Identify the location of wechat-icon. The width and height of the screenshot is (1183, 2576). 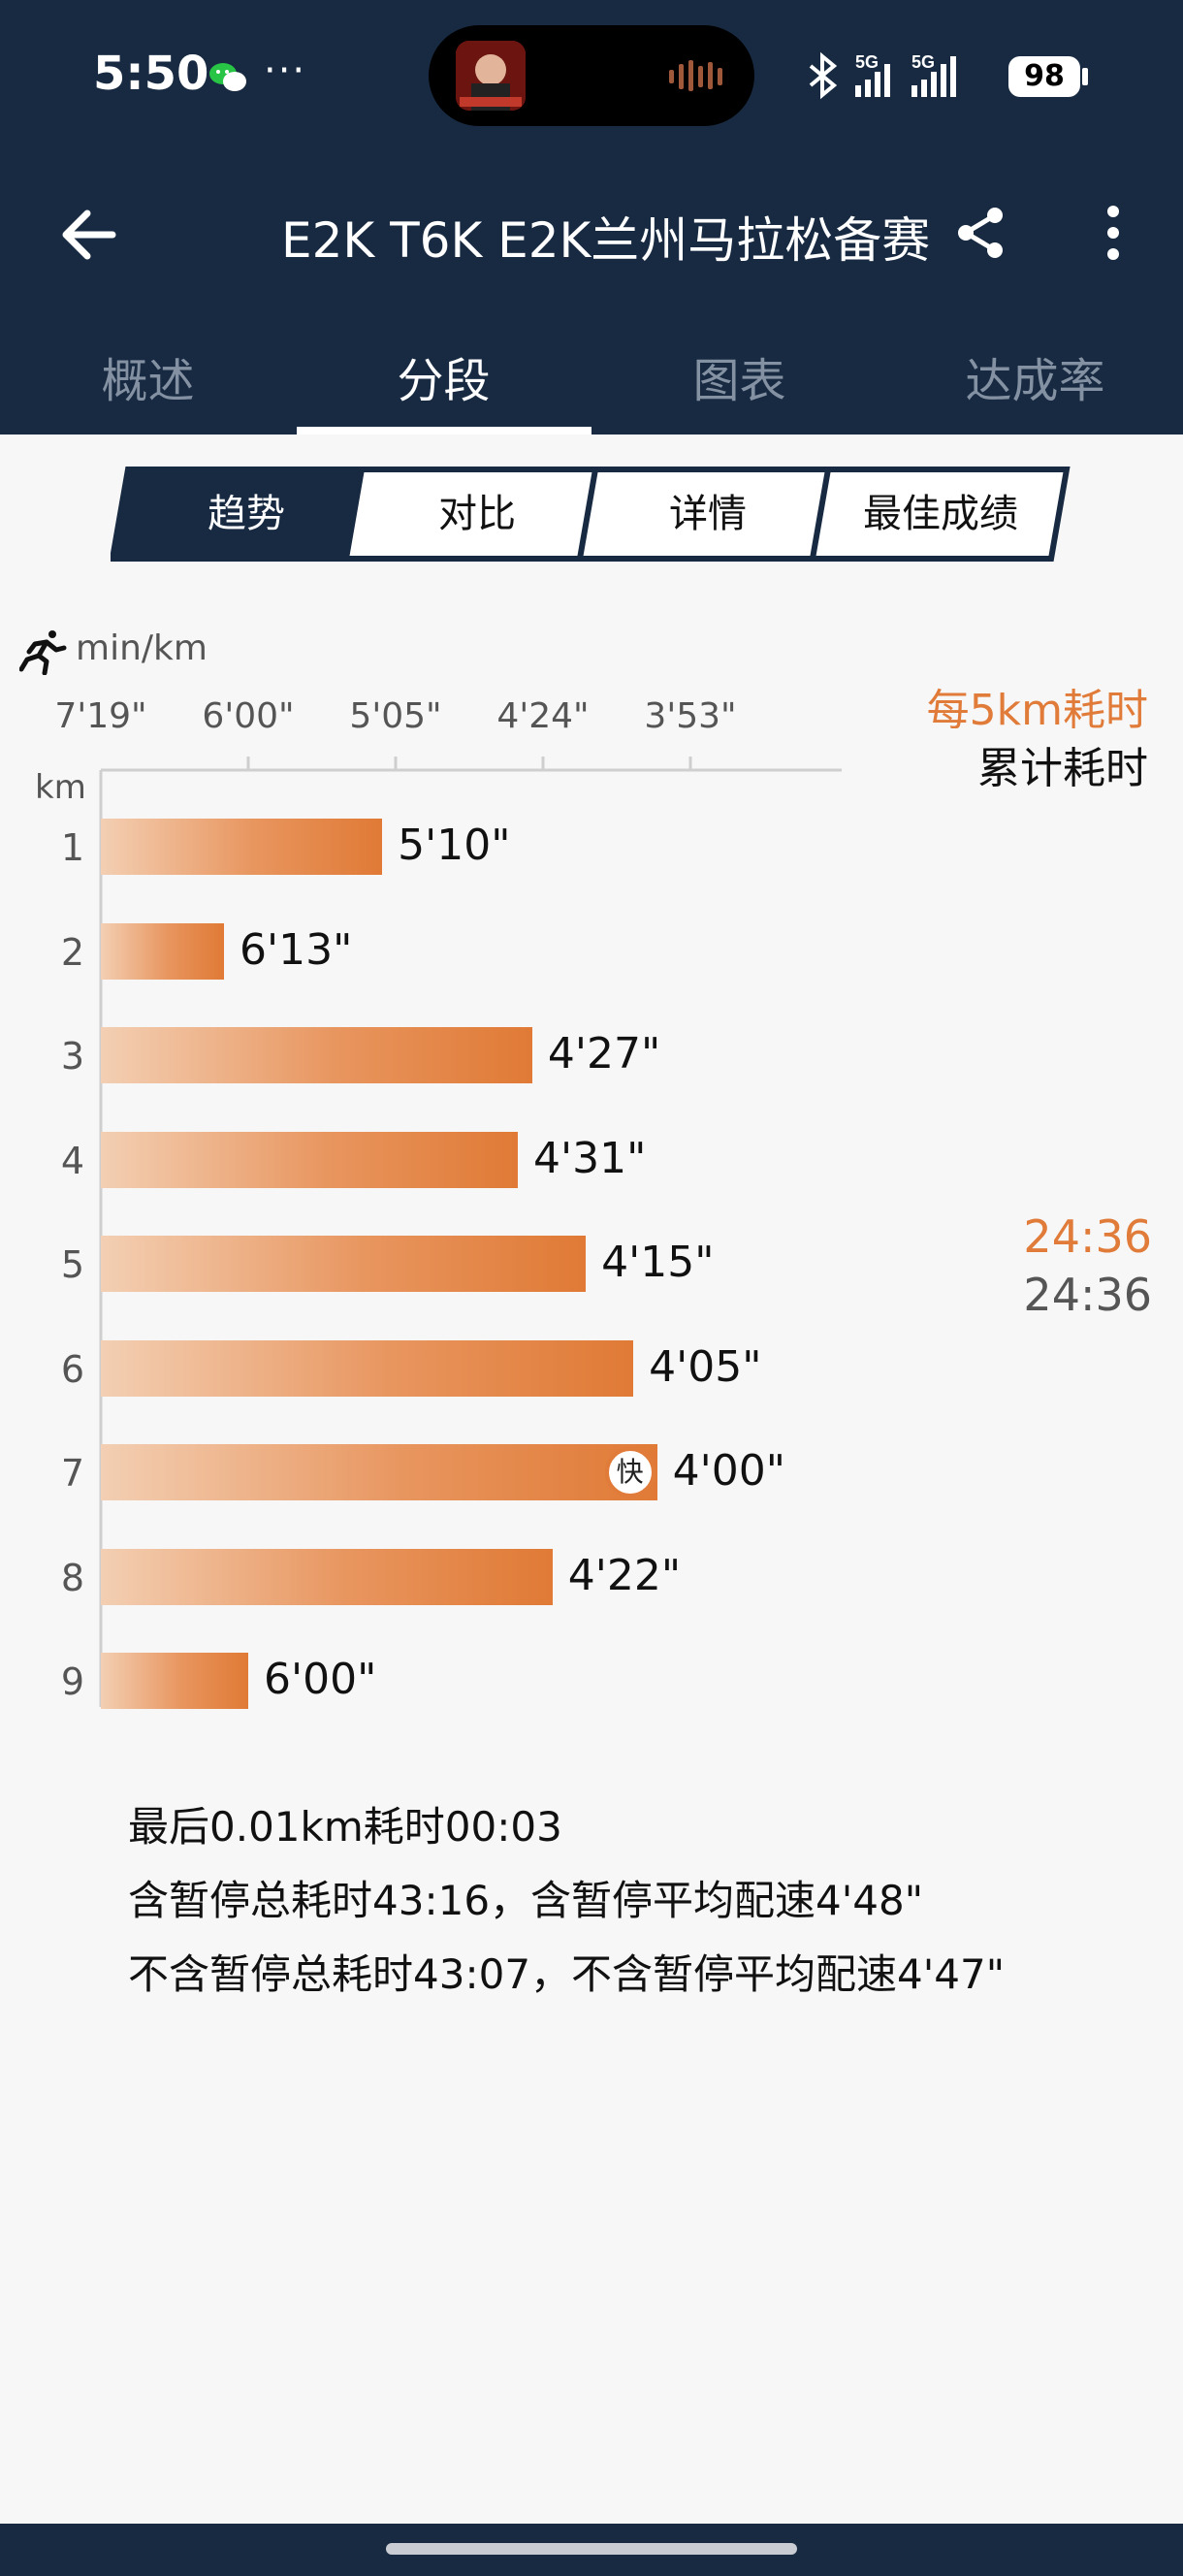
(227, 77).